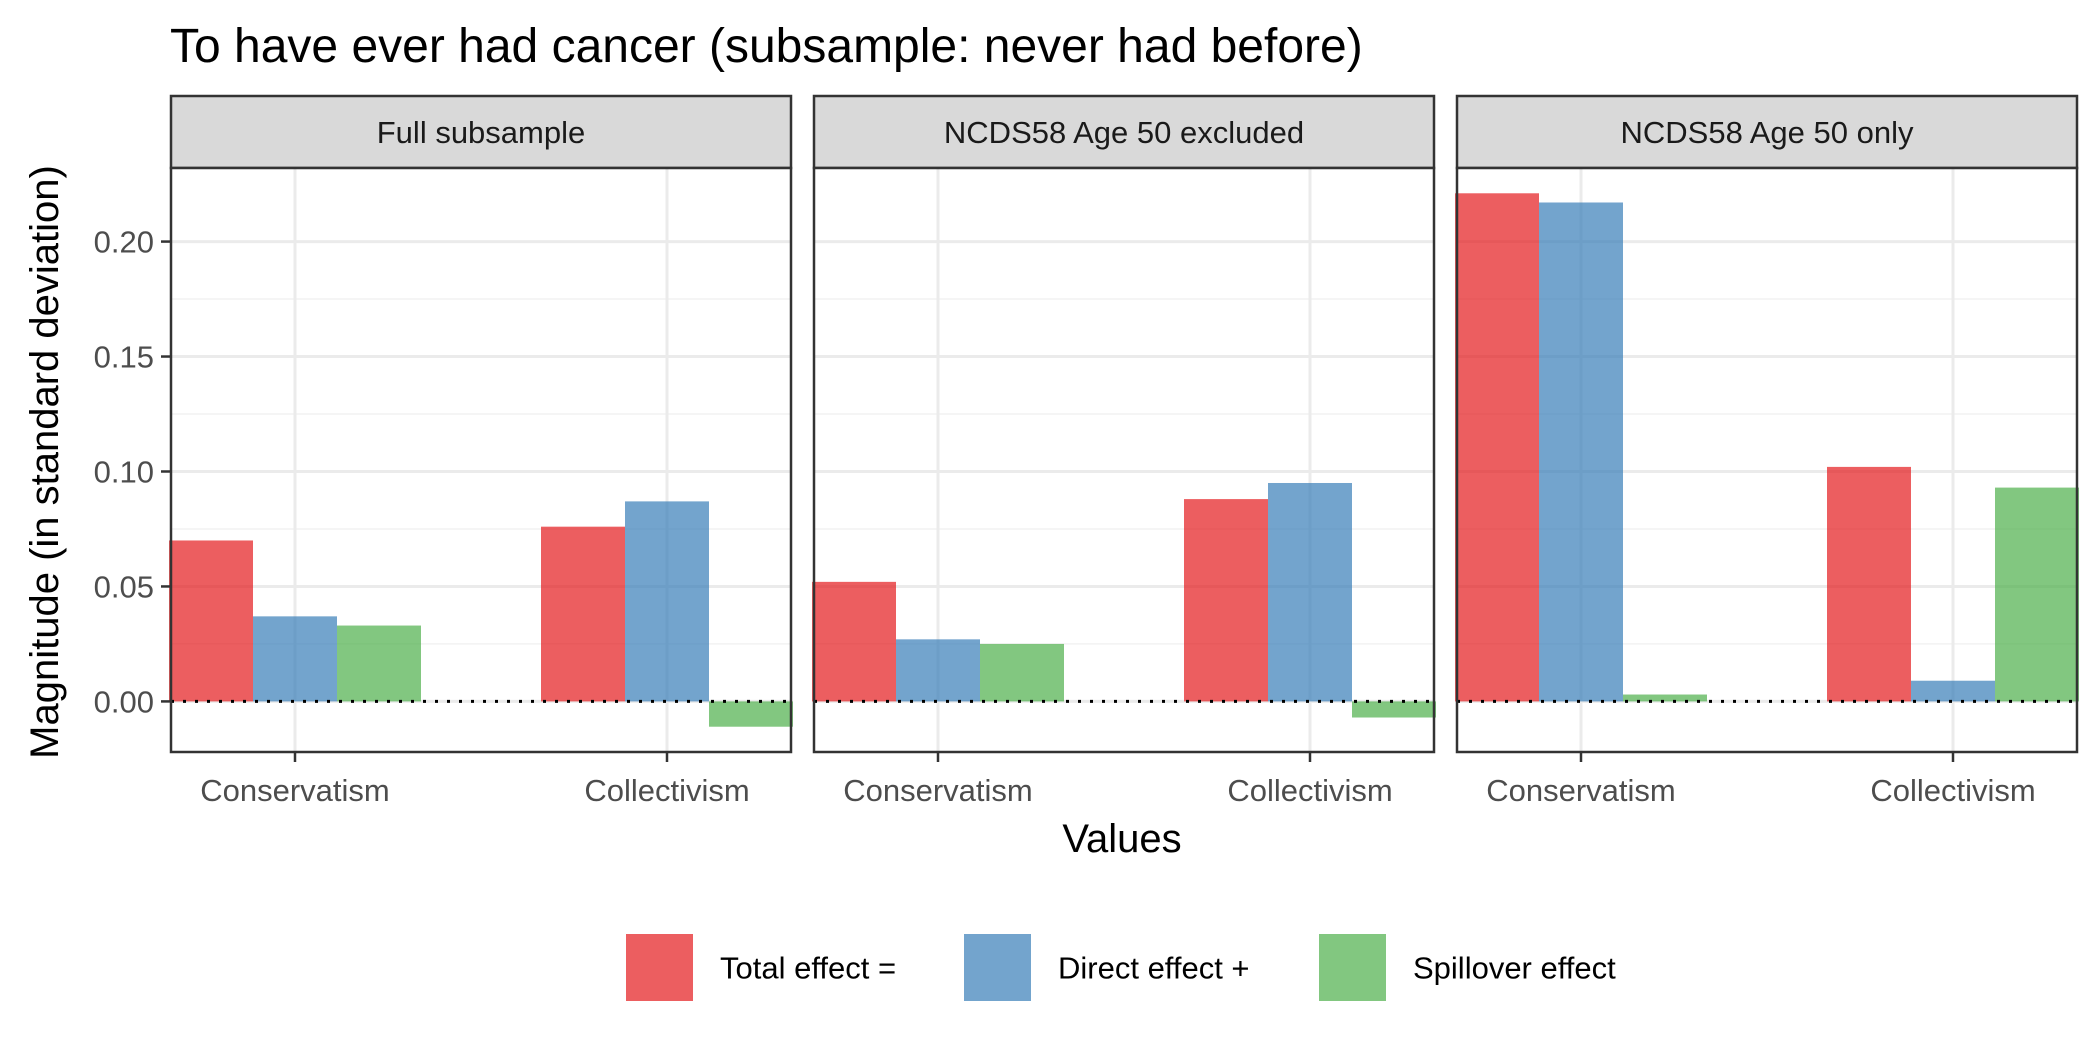 The width and height of the screenshot is (2100, 1050). I want to click on legend-item-2: Direct effect +, so click(1107, 967).